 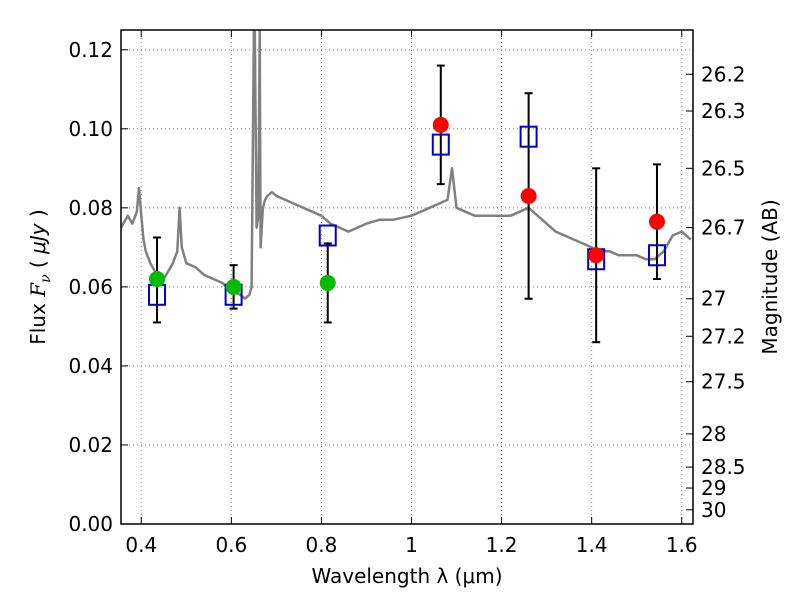 What do you see at coordinates (90, 366) in the screenshot?
I see `y-tick-label: 0.04` at bounding box center [90, 366].